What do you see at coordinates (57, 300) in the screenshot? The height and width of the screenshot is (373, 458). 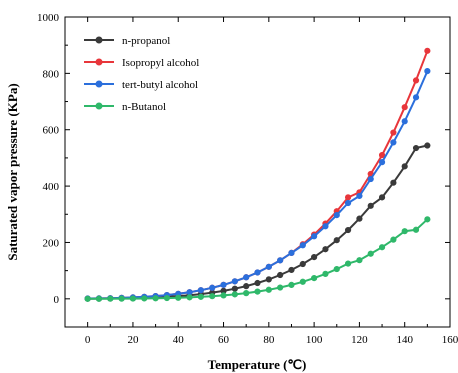 I see `y-tick-label: 0` at bounding box center [57, 300].